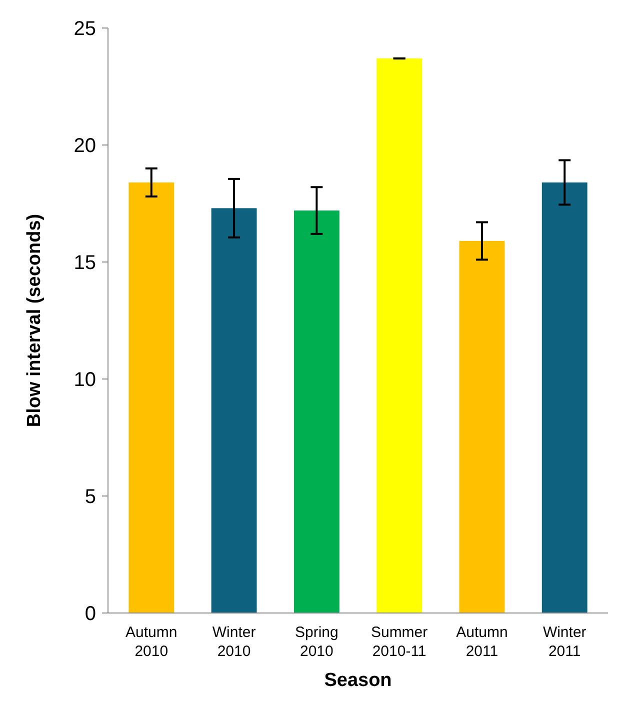 This screenshot has height=722, width=640. What do you see at coordinates (358, 680) in the screenshot?
I see `x-axis-title: Season` at bounding box center [358, 680].